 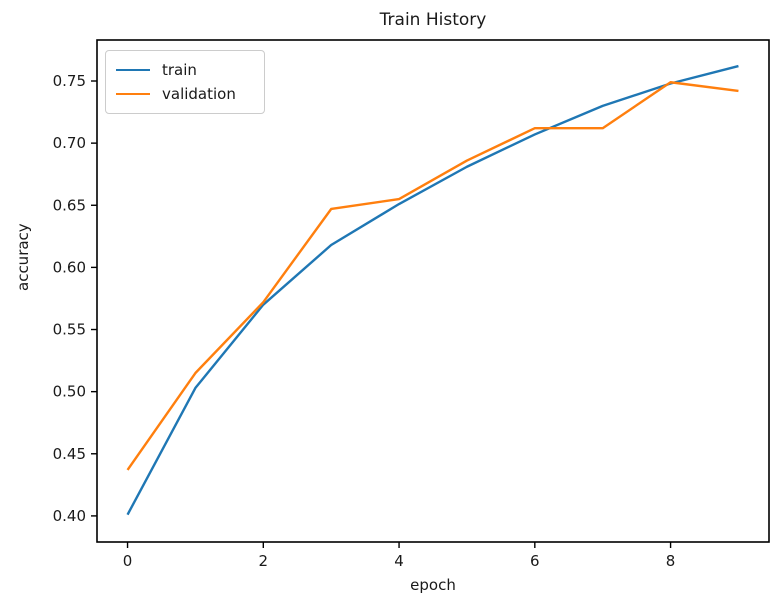 I want to click on y-tick-label: 0.75, so click(x=69, y=81).